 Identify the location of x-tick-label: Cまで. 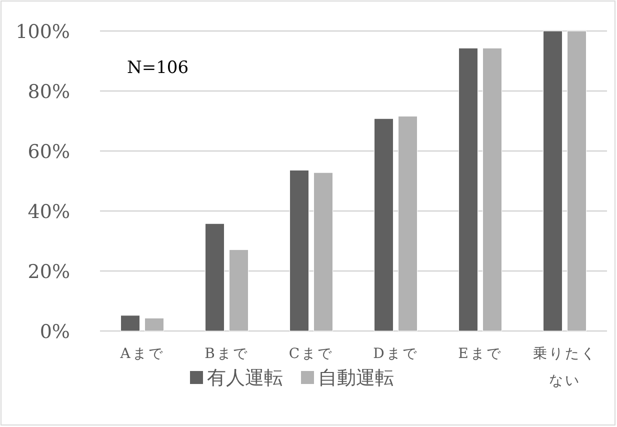
(311, 354).